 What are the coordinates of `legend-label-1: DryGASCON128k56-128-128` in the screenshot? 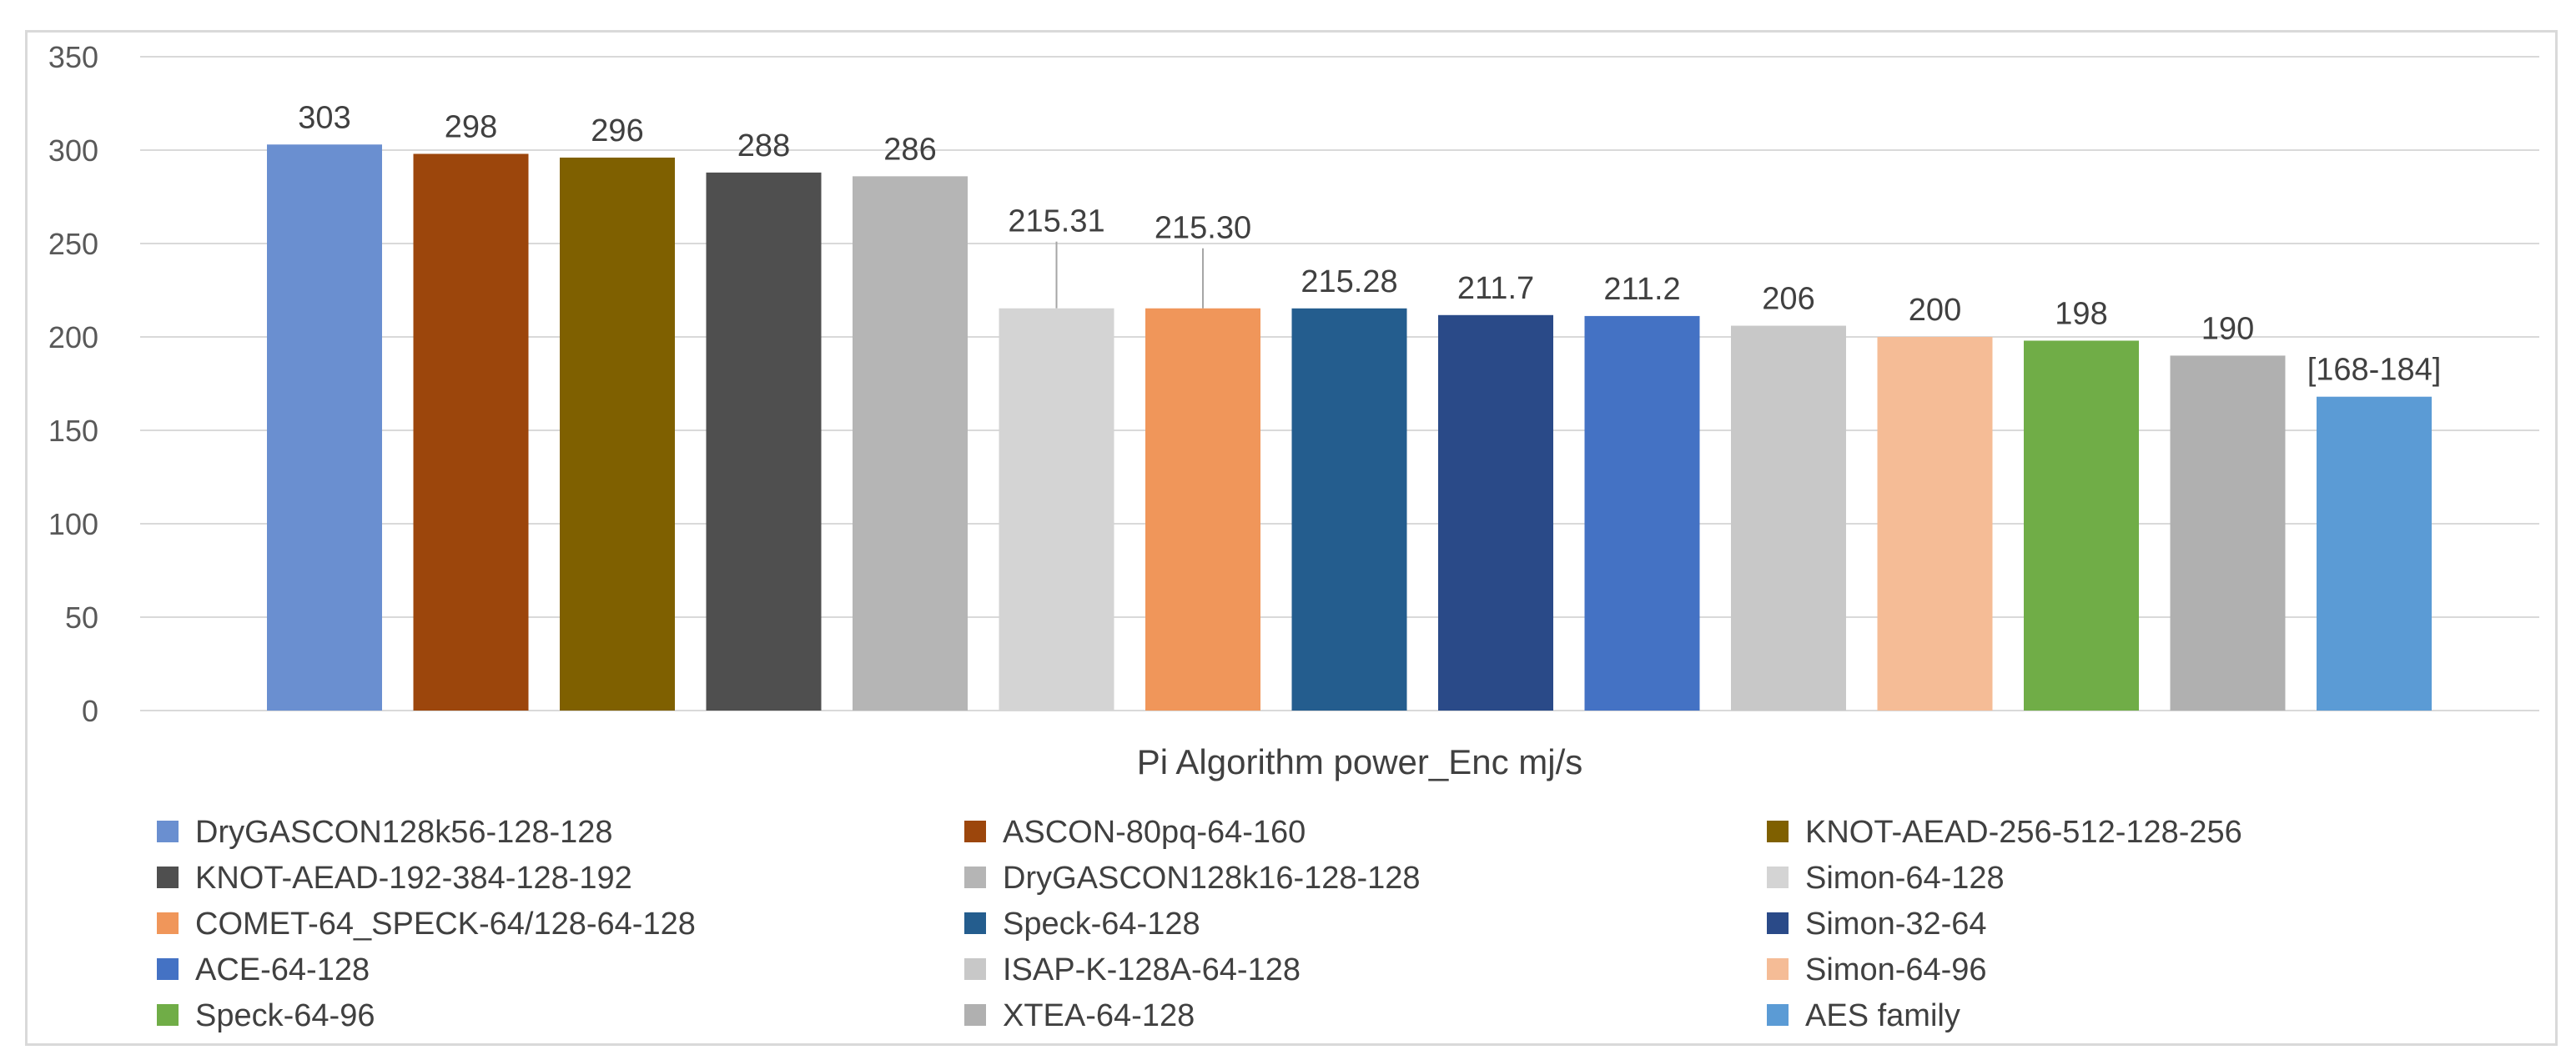 It's located at (404, 832).